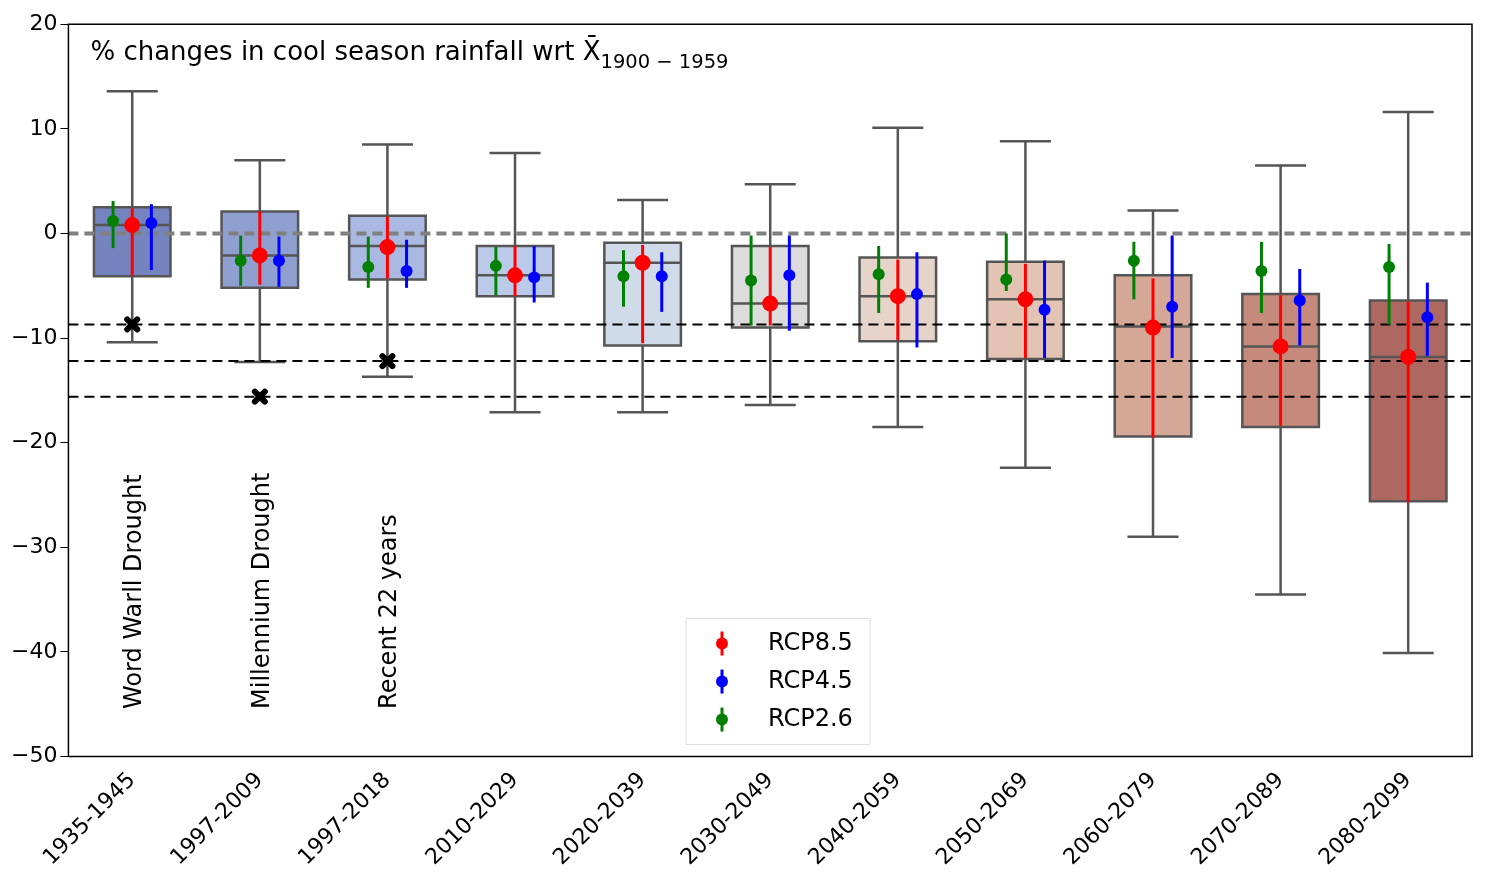 Image resolution: width=1488 pixels, height=883 pixels. I want to click on legend-label: RCP8.5, so click(810, 641).